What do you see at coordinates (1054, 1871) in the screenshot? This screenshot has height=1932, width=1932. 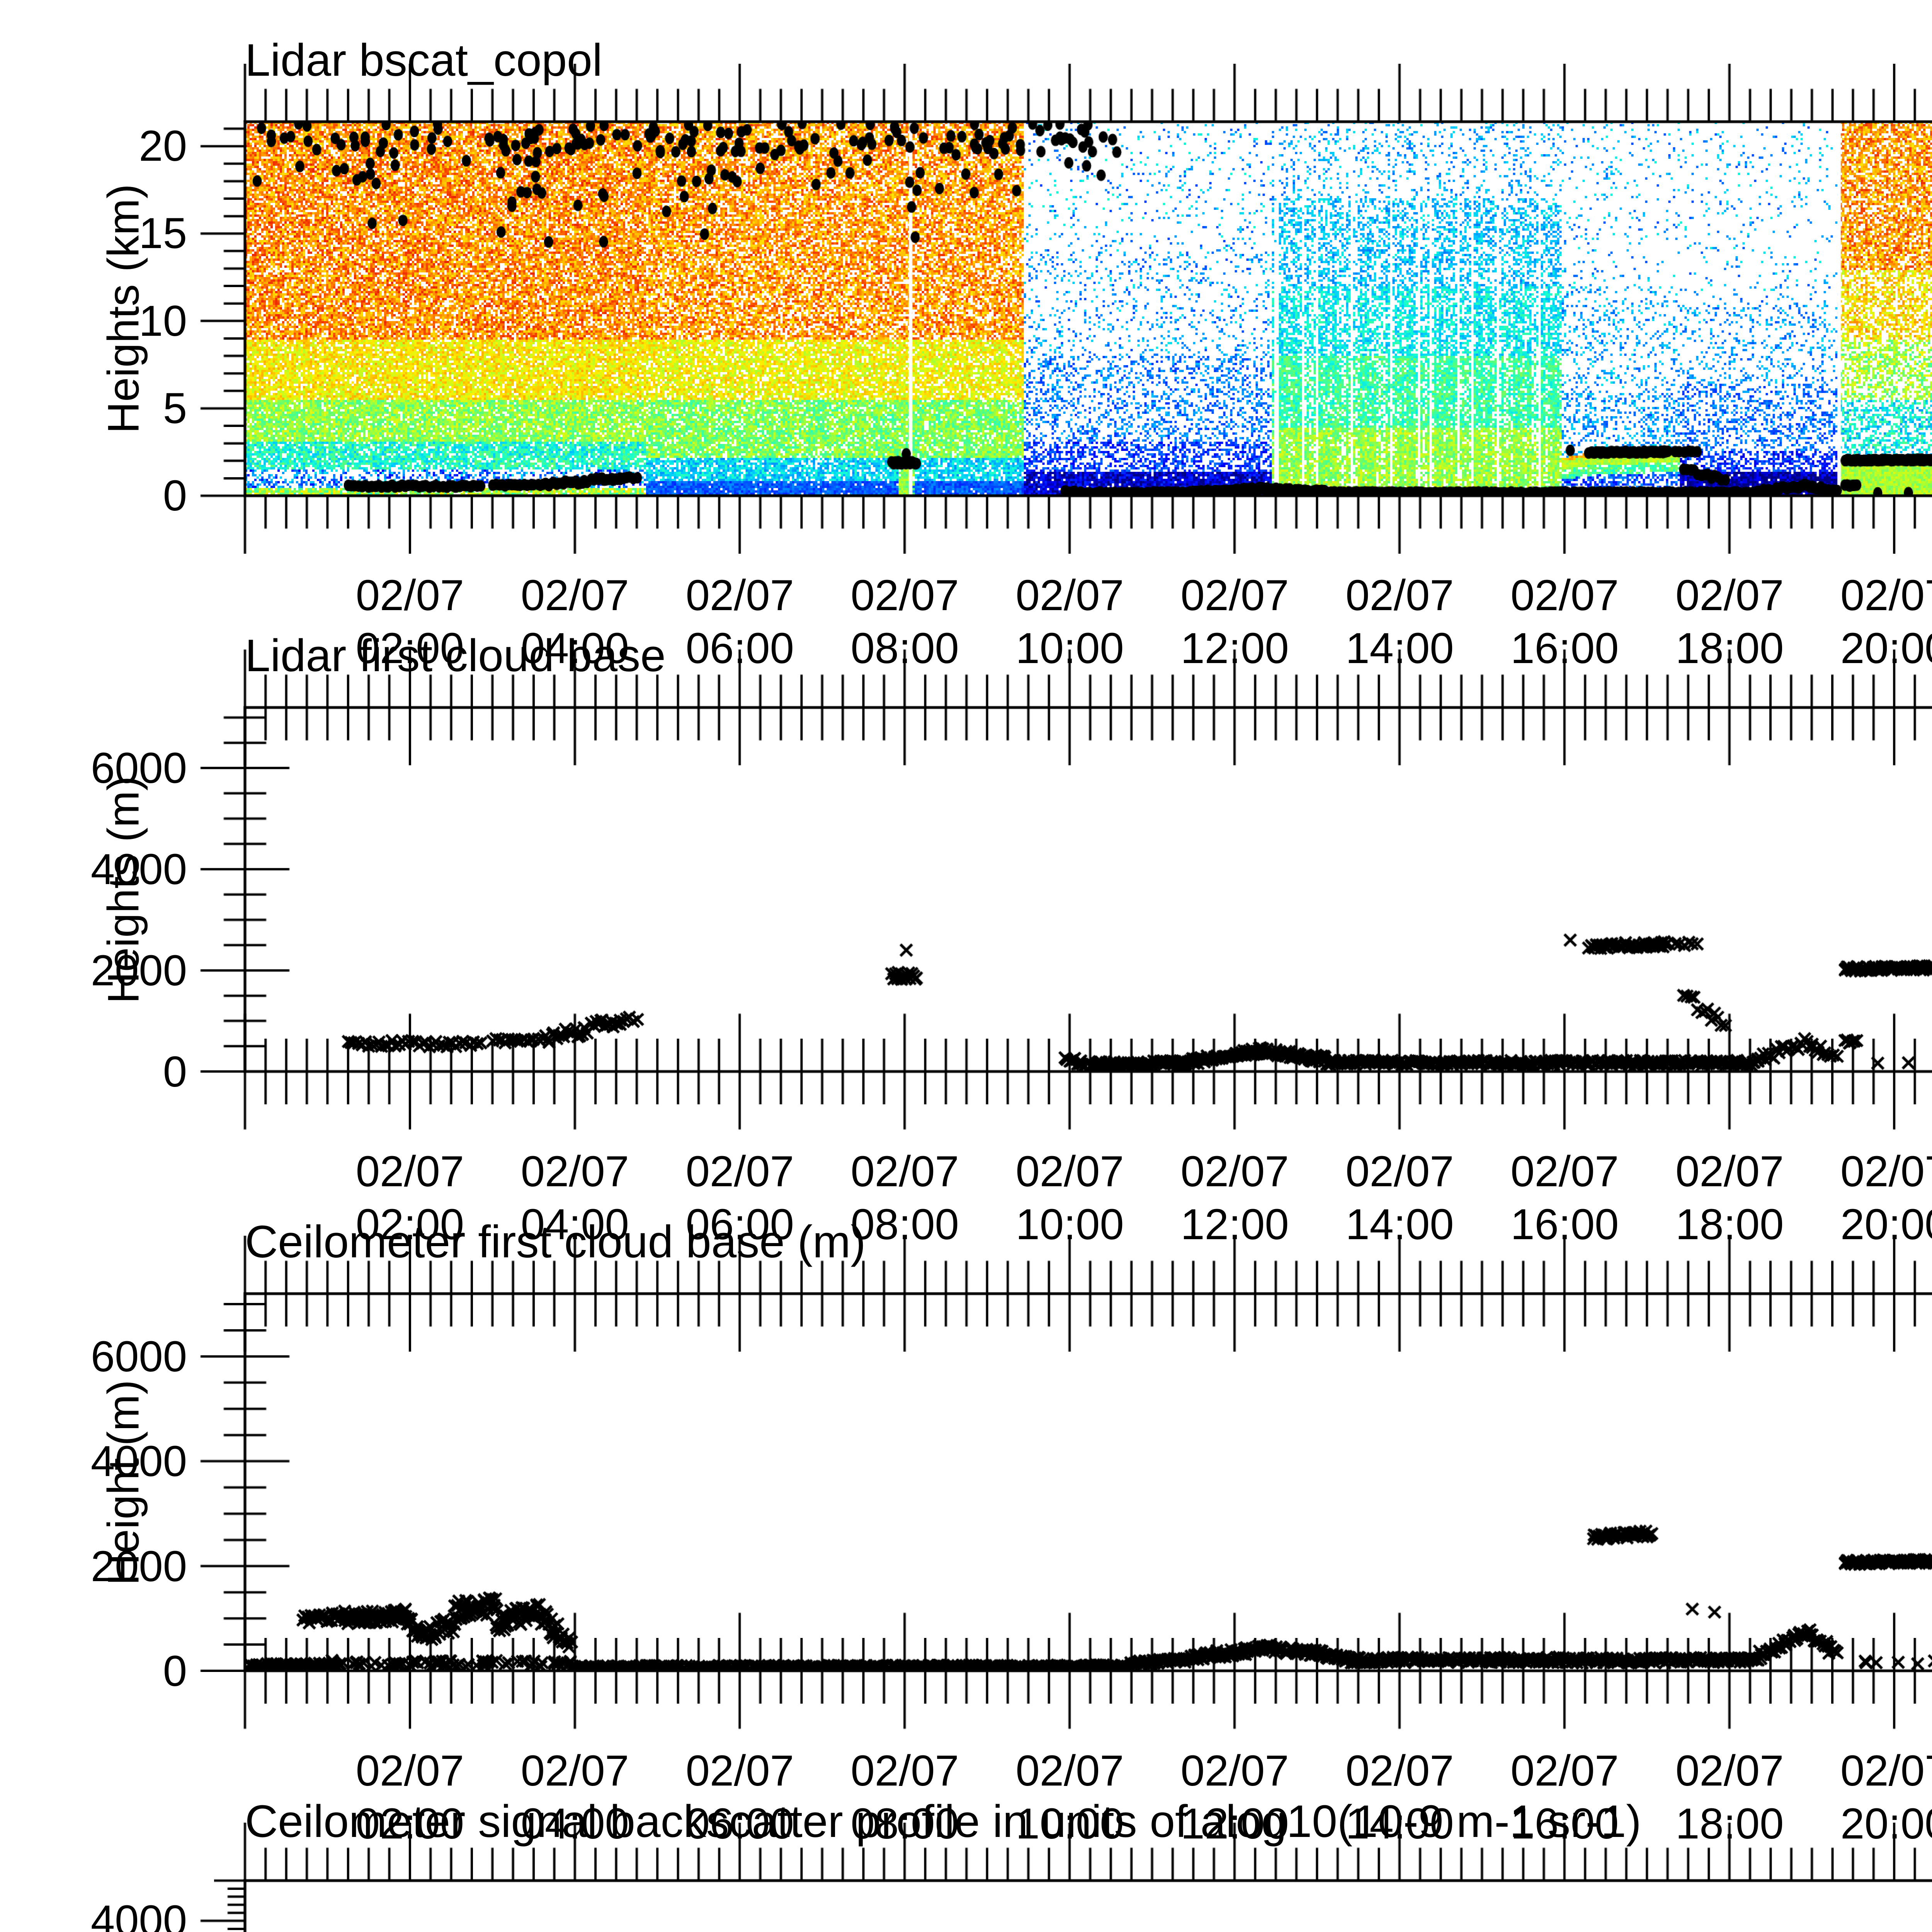 I see `ceilometer-backscatter-heatmap-canvas` at bounding box center [1054, 1871].